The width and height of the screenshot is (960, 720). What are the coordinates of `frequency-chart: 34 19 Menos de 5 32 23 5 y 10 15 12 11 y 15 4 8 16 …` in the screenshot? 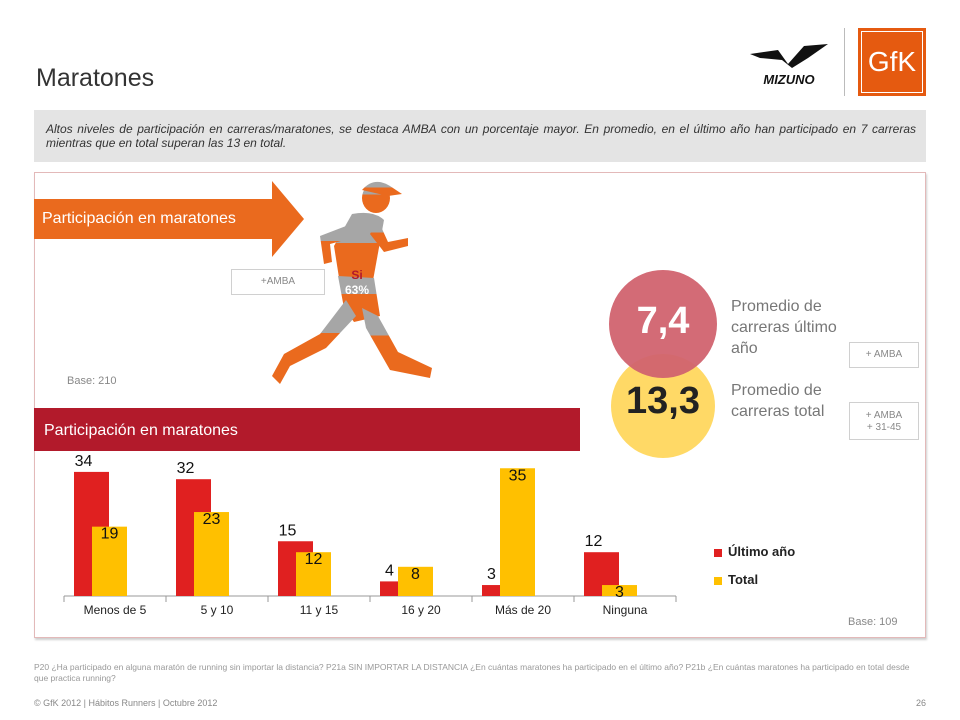 It's located at (370, 535).